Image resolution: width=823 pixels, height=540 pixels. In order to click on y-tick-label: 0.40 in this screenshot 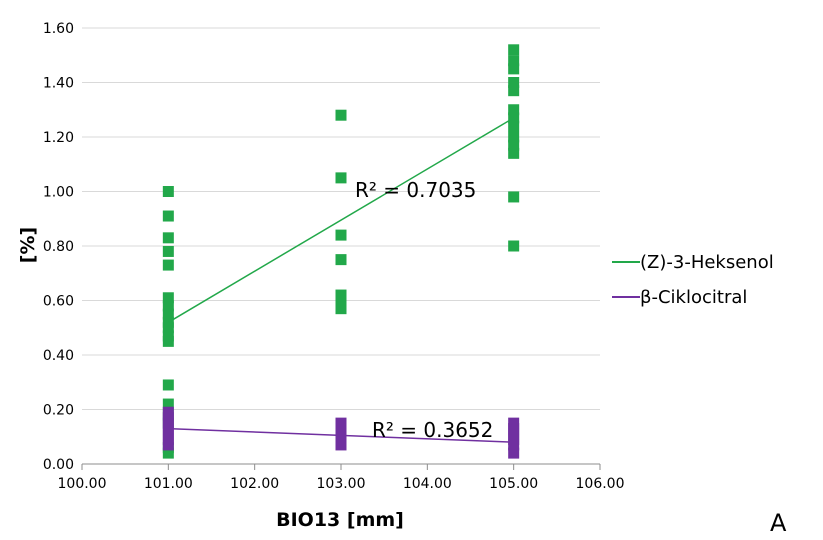, I will do `click(58, 356)`.